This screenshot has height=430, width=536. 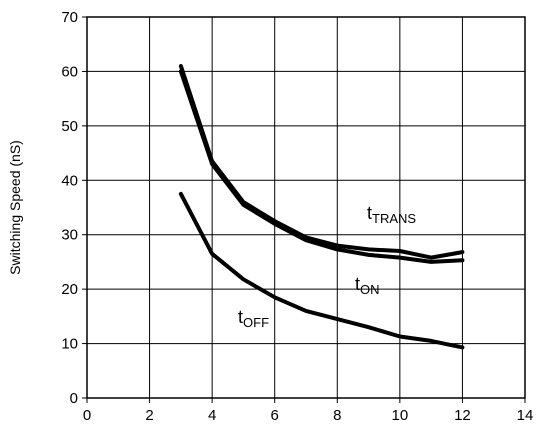 I want to click on y-tick-label: 30, so click(x=69, y=235).